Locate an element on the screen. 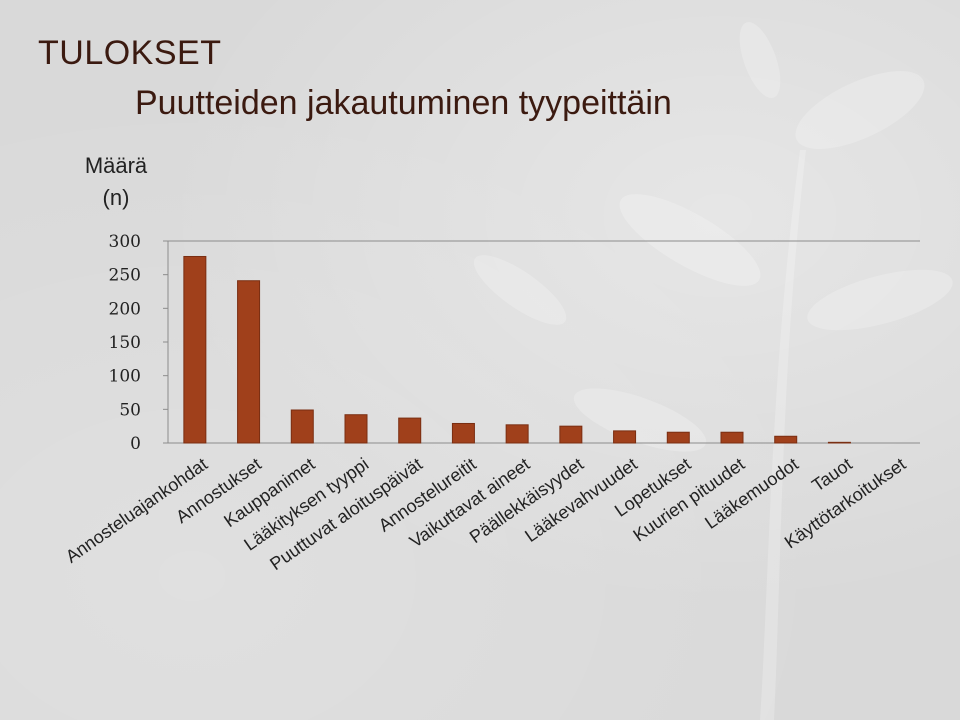 This screenshot has height=720, width=960. y-tick-label: 50 is located at coordinates (130, 410).